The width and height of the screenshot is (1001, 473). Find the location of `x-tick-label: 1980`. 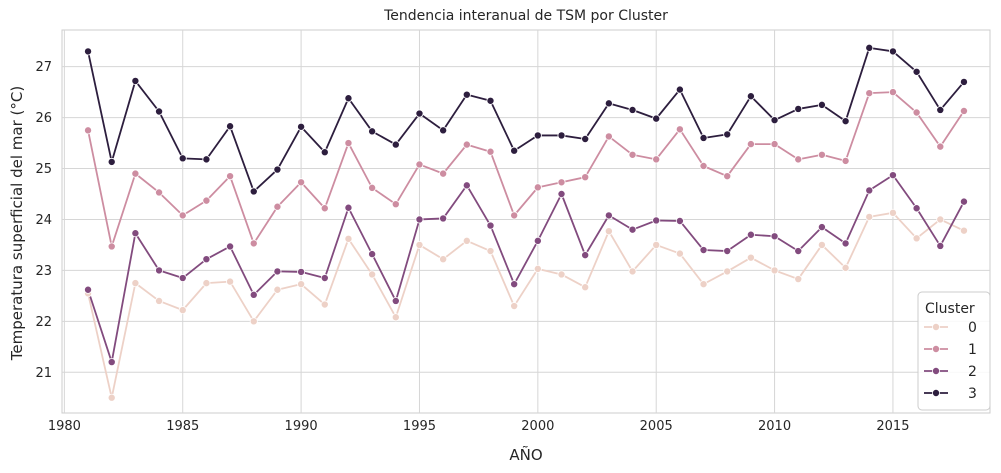

x-tick-label: 1980 is located at coordinates (64, 426).